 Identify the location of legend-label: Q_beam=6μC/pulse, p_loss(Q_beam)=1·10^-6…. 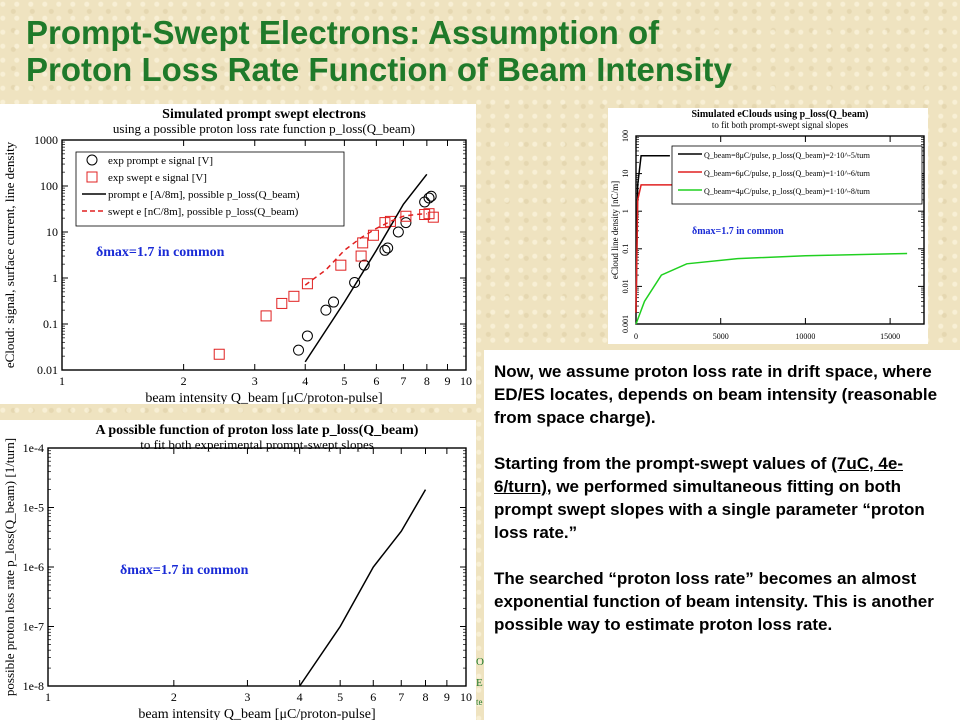
(787, 173).